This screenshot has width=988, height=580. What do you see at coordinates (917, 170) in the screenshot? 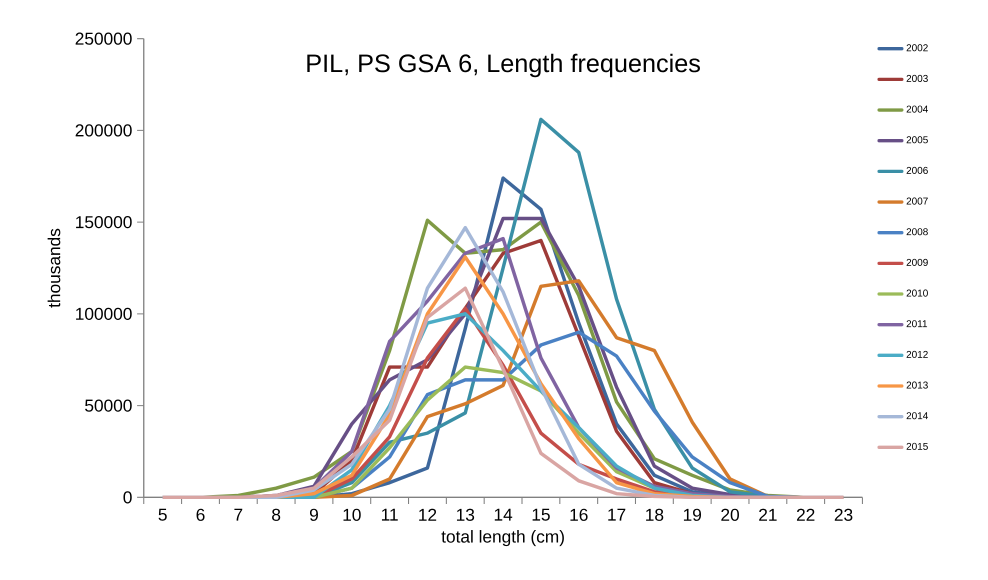
I see `legend-label: 2006` at bounding box center [917, 170].